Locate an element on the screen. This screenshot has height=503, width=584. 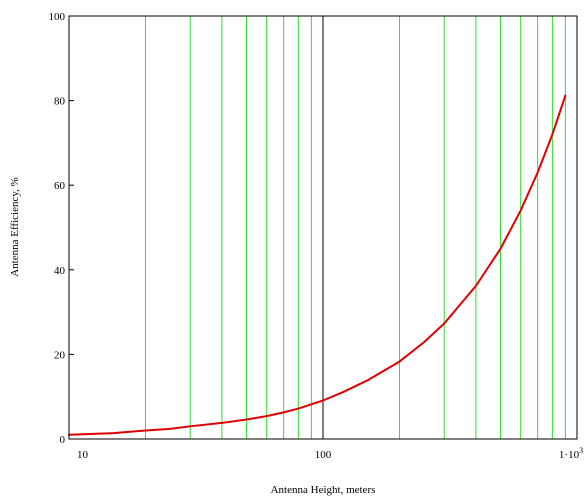
x-tick-label-exponent: 3 is located at coordinates (581, 450).